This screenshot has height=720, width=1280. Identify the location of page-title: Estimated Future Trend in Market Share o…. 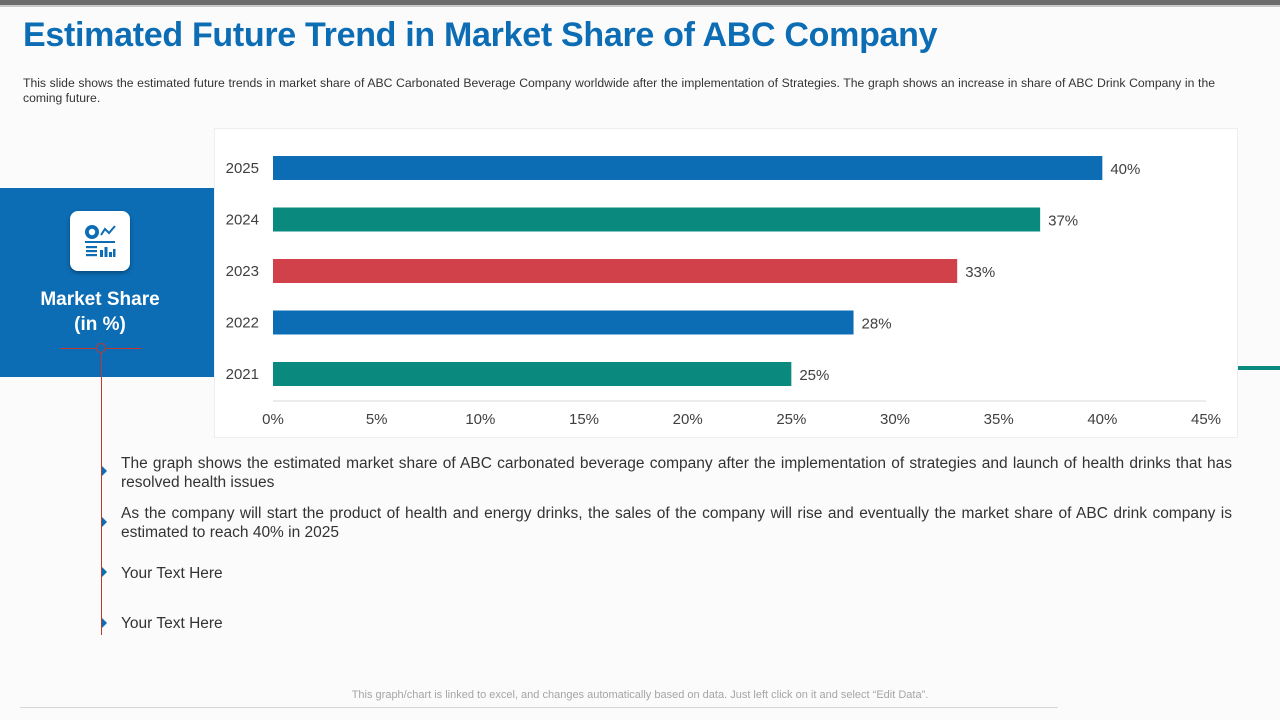
(480, 35).